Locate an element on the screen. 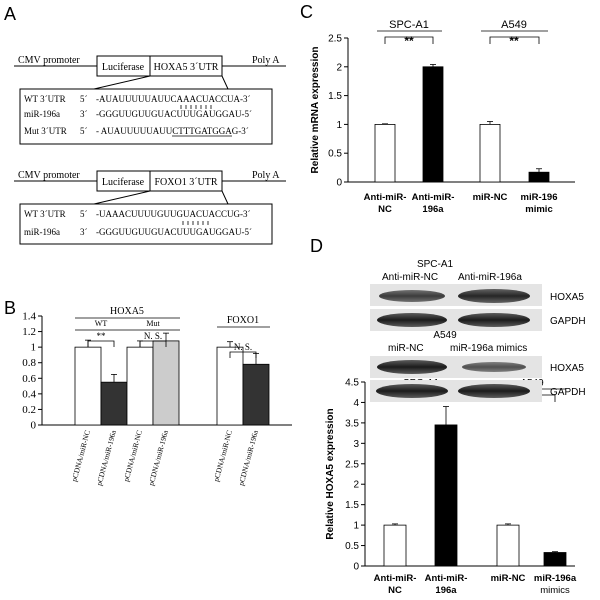 The height and width of the screenshot is (600, 600). y-axis-label: Relative mRNA expression is located at coordinates (315, 110).